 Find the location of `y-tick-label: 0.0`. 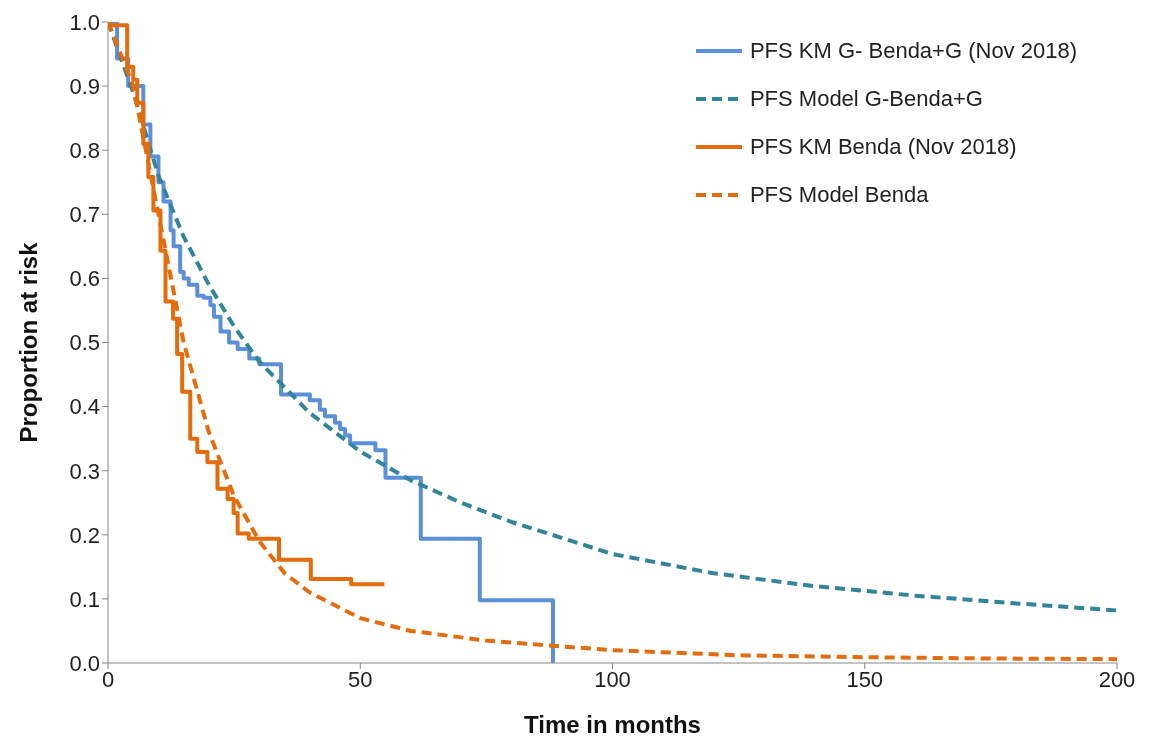

y-tick-label: 0.0 is located at coordinates (84, 663).